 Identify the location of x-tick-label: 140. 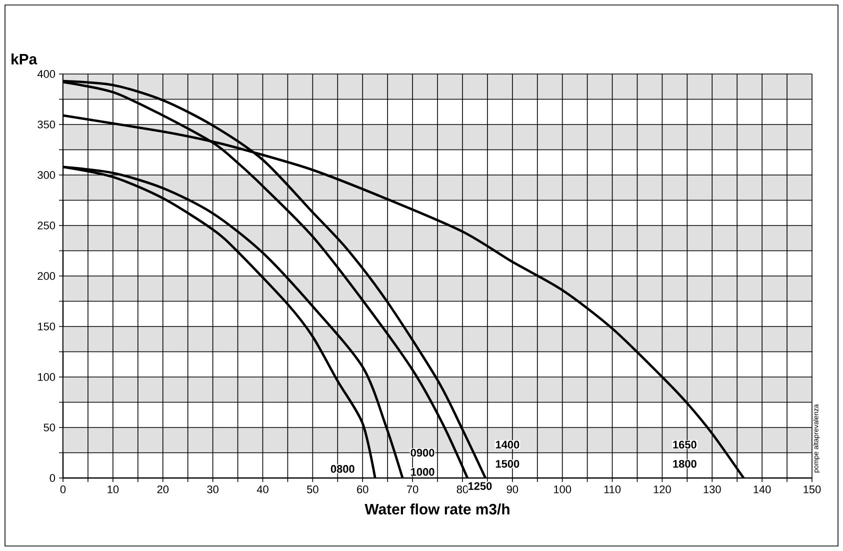
(762, 490).